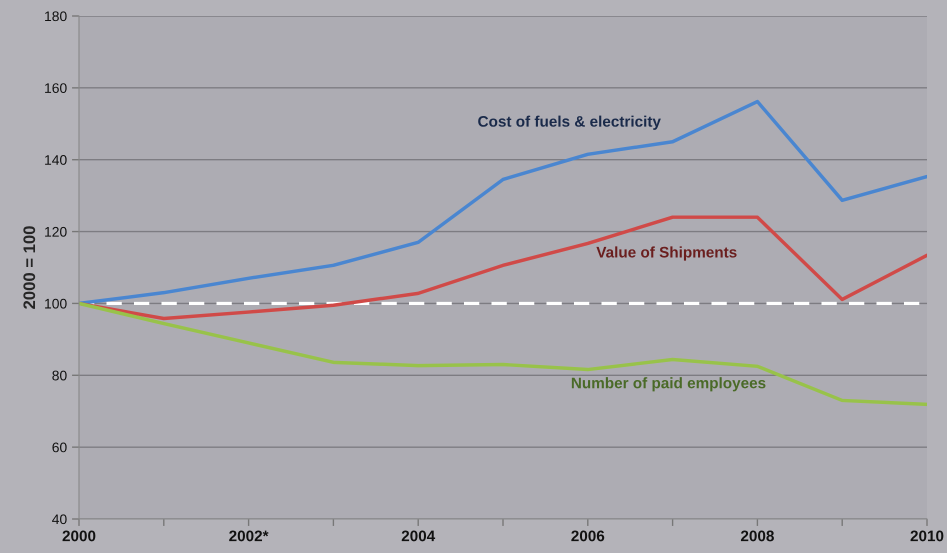 The height and width of the screenshot is (553, 947). I want to click on y-tick-label: 80, so click(59, 375).